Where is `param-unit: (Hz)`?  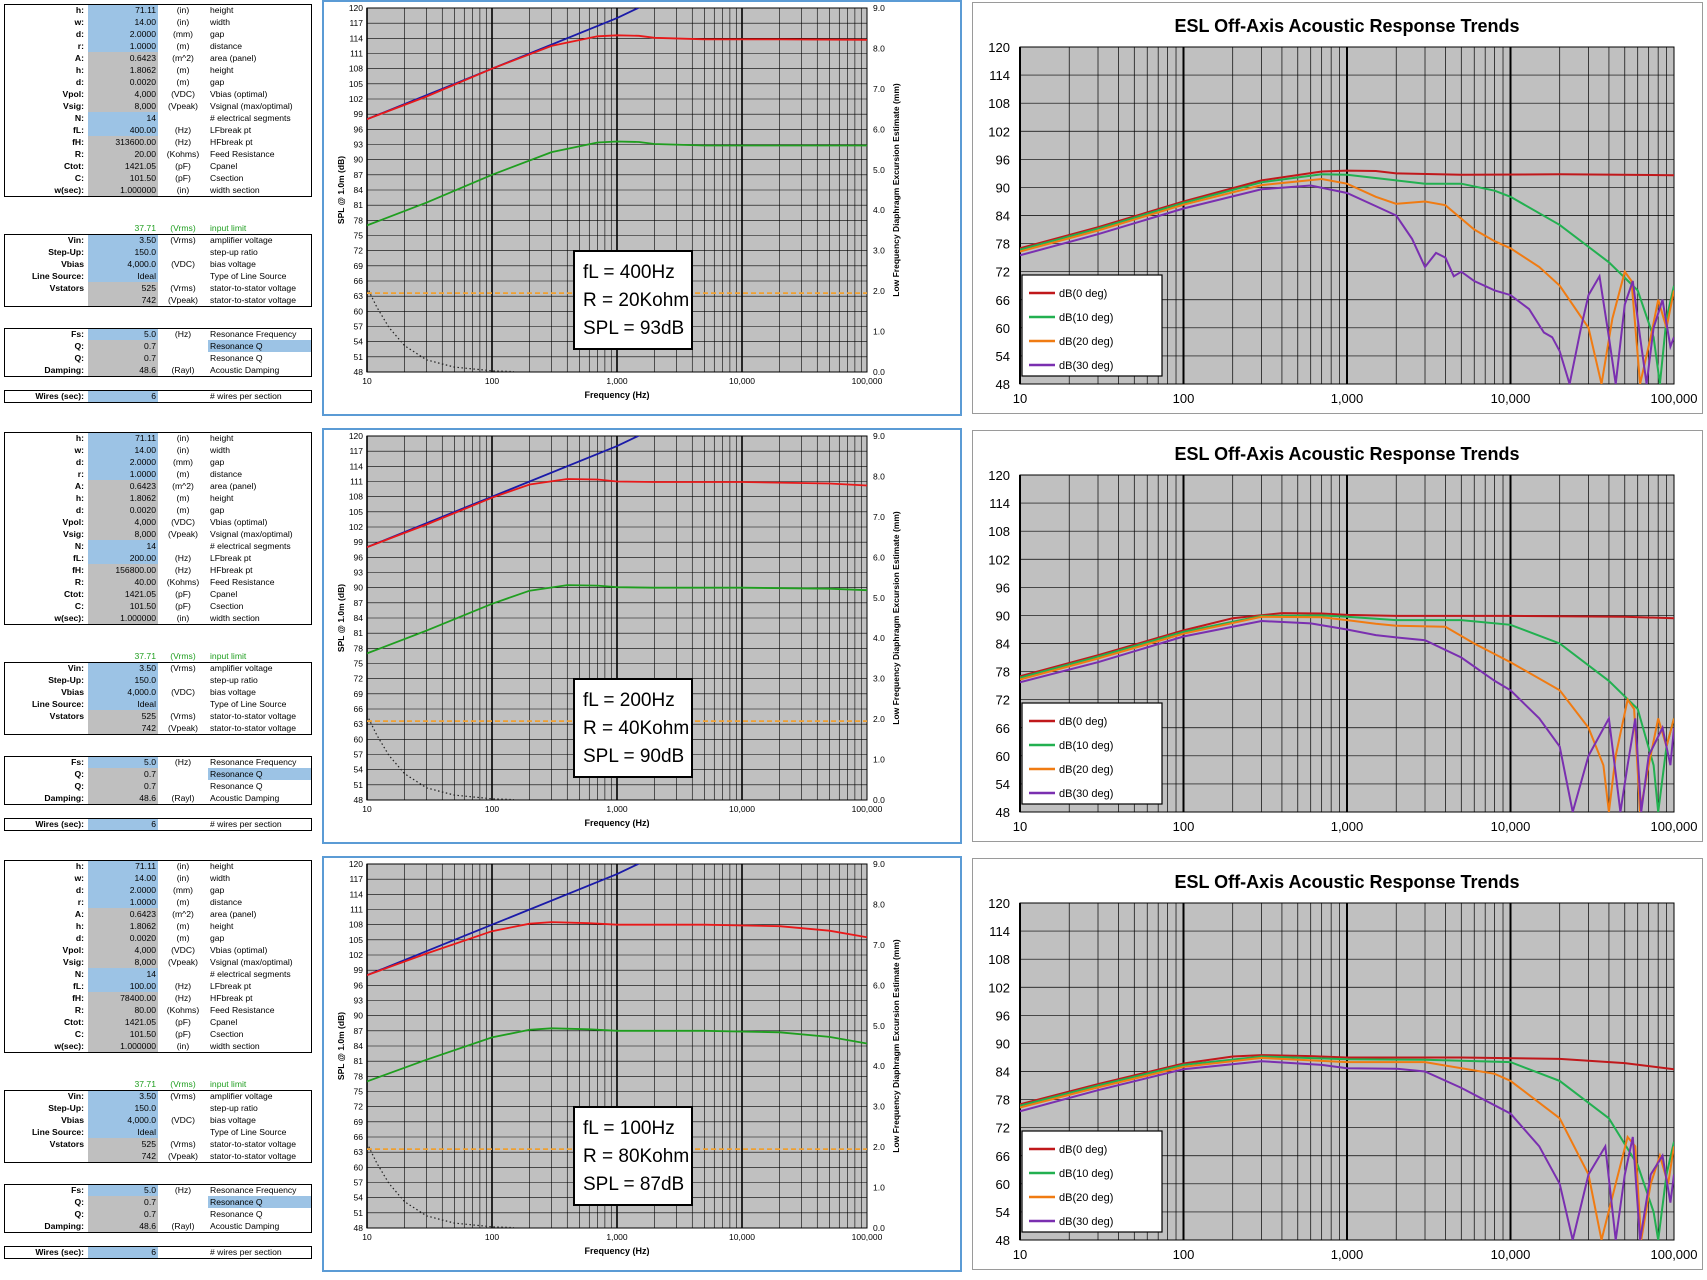
param-unit: (Hz) is located at coordinates (183, 1190).